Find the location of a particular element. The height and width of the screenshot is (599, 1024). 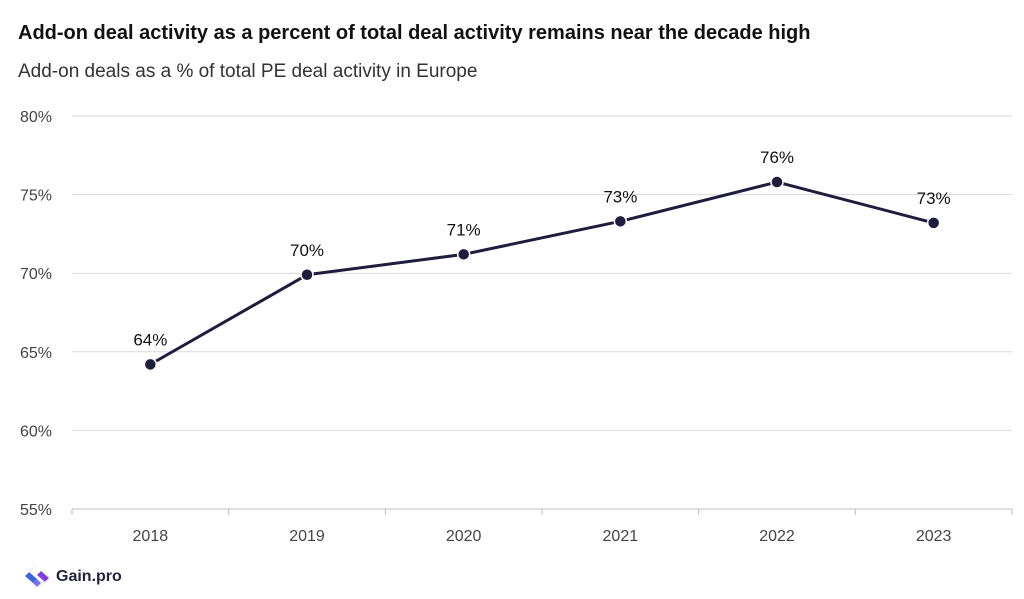

x-tick-label: 2021 is located at coordinates (621, 536).